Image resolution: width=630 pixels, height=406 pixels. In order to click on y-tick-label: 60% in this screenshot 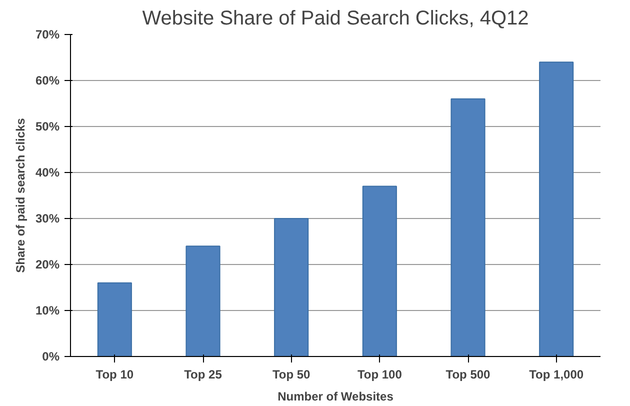, I will do `click(47, 81)`.